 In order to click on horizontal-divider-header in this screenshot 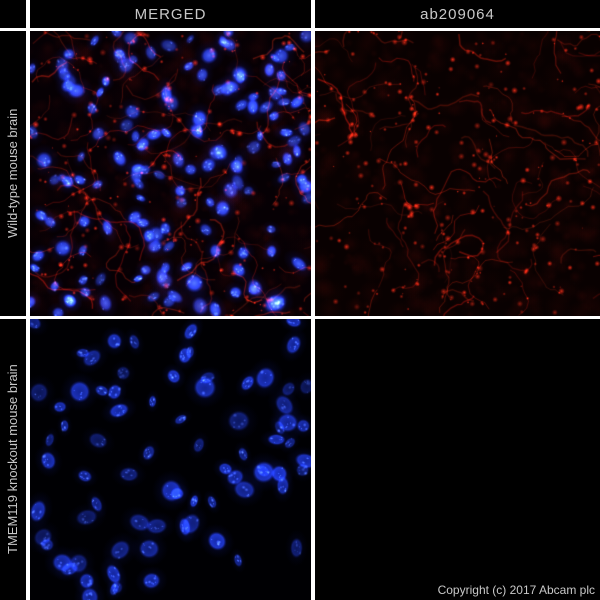, I will do `click(300, 29)`.